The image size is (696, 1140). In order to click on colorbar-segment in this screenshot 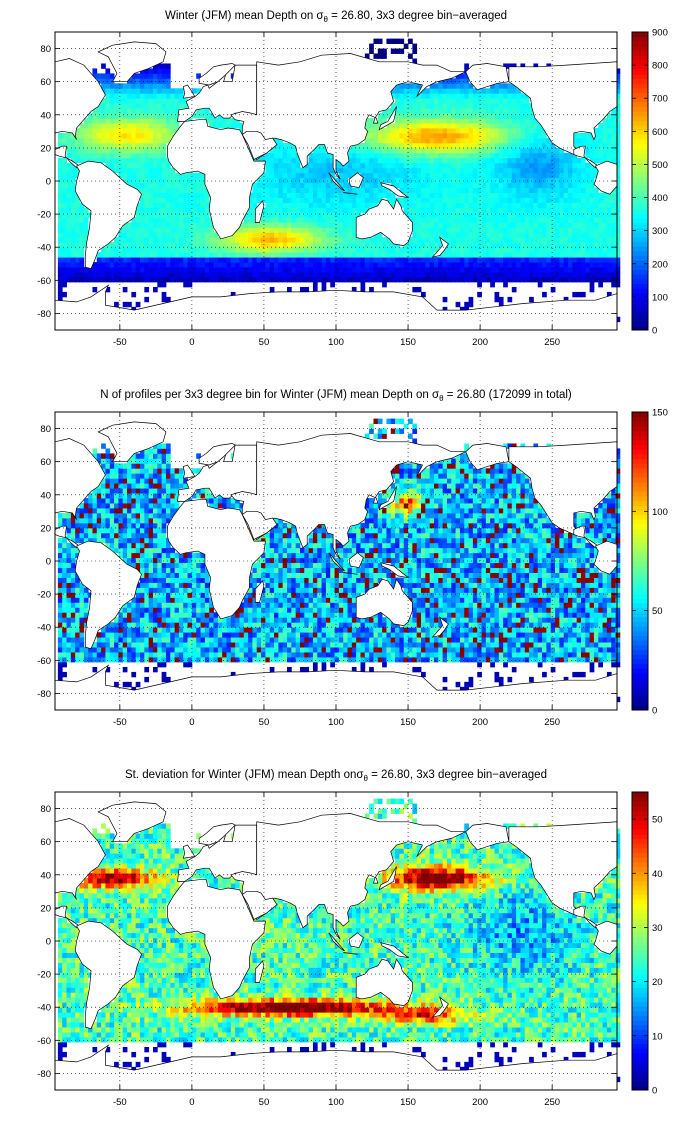, I will do `click(640, 184)`.